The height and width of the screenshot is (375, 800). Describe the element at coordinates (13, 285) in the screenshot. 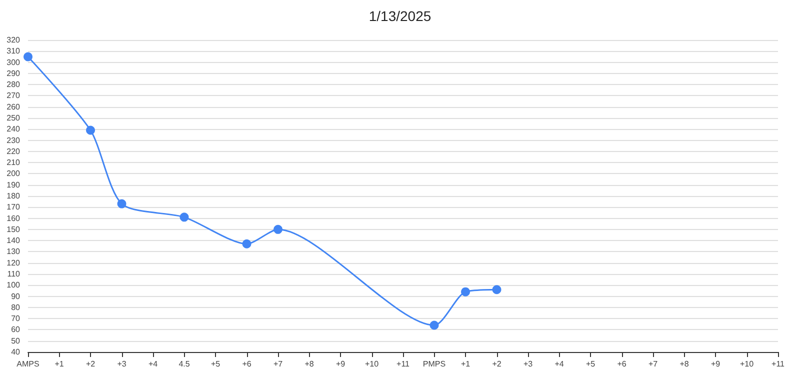

I see `y-tick-label: 100` at that location.